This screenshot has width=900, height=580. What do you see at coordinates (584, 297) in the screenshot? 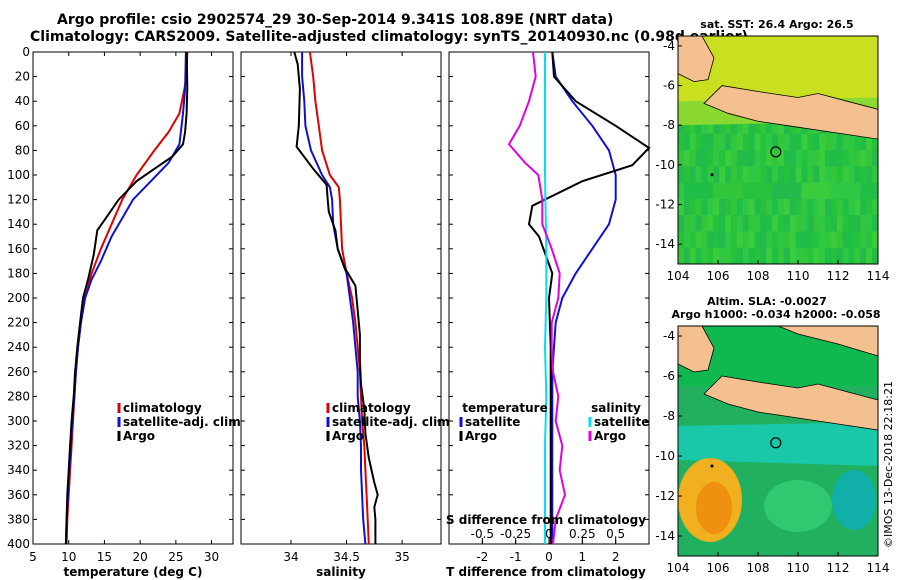
I see `series-diff-satellite` at bounding box center [584, 297].